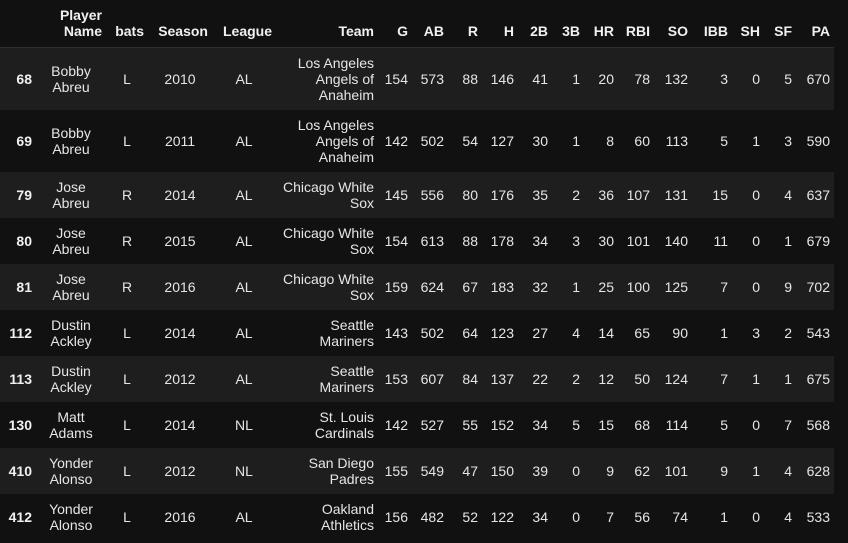 The height and width of the screenshot is (543, 848). I want to click on header-r: R, so click(465, 24).